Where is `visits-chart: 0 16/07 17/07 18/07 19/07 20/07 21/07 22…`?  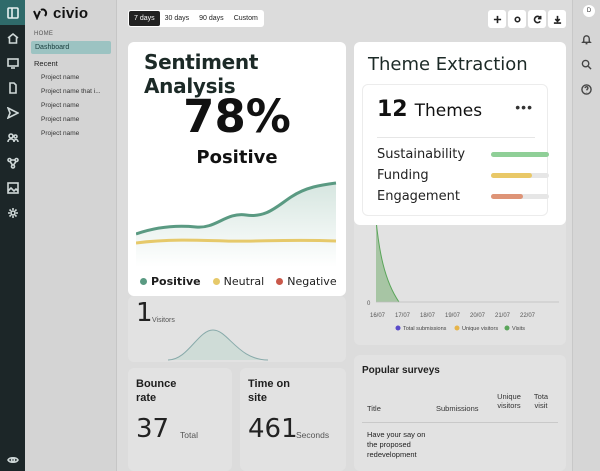 visits-chart: 0 16/07 17/07 18/07 19/07 20/07 21/07 22… is located at coordinates (463, 275).